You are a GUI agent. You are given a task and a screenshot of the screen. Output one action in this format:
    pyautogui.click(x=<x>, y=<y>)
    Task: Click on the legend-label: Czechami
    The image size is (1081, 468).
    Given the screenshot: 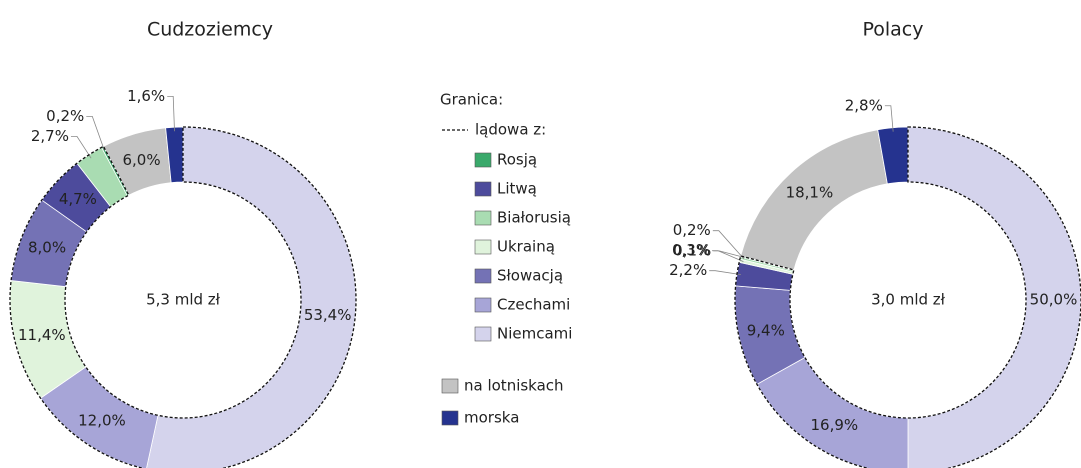 What is the action you would take?
    pyautogui.click(x=533, y=305)
    